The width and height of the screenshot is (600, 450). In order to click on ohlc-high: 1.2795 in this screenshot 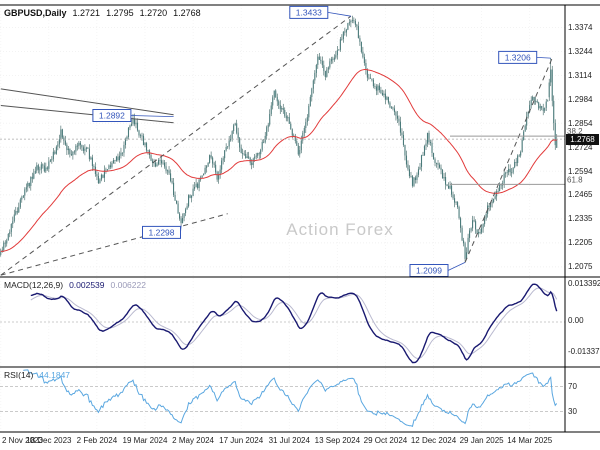, I will do `click(120, 13)`.